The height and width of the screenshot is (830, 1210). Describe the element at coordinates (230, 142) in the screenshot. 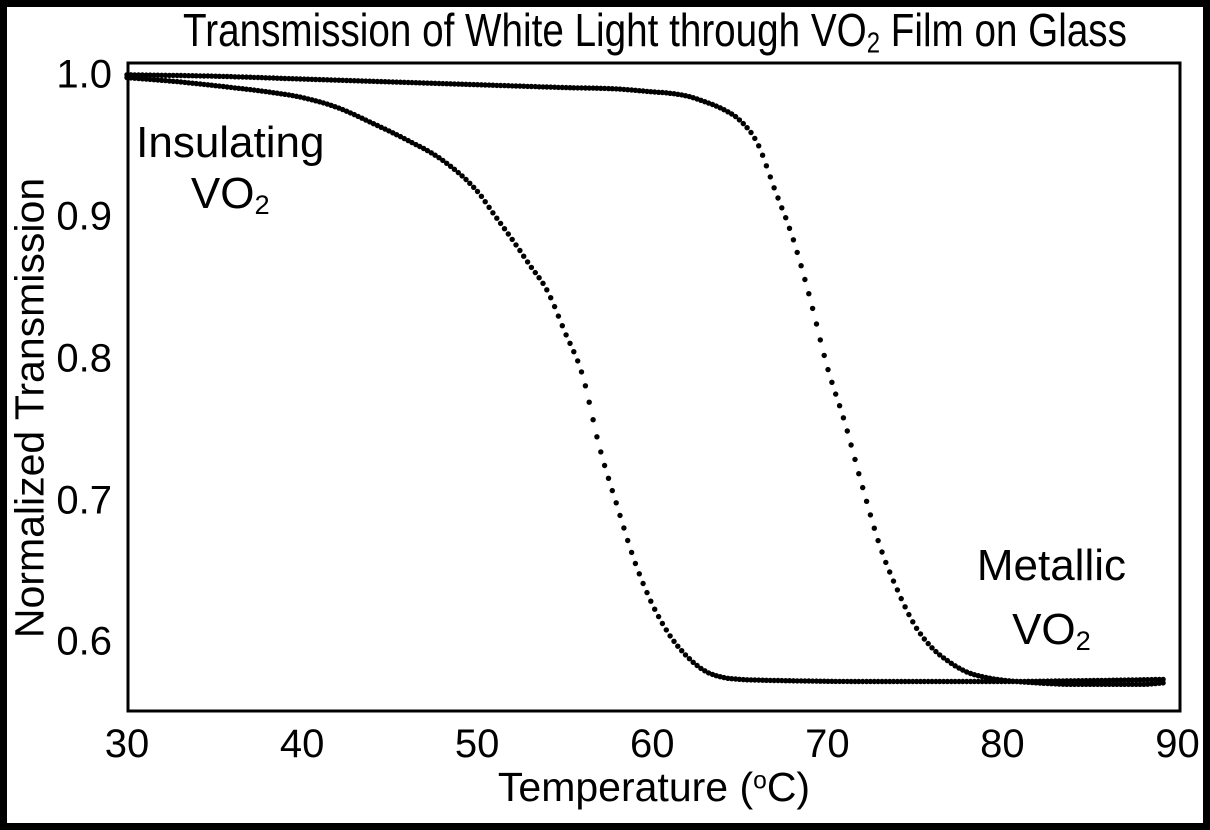

I see `annotation-insulating-line1: Insulating` at that location.